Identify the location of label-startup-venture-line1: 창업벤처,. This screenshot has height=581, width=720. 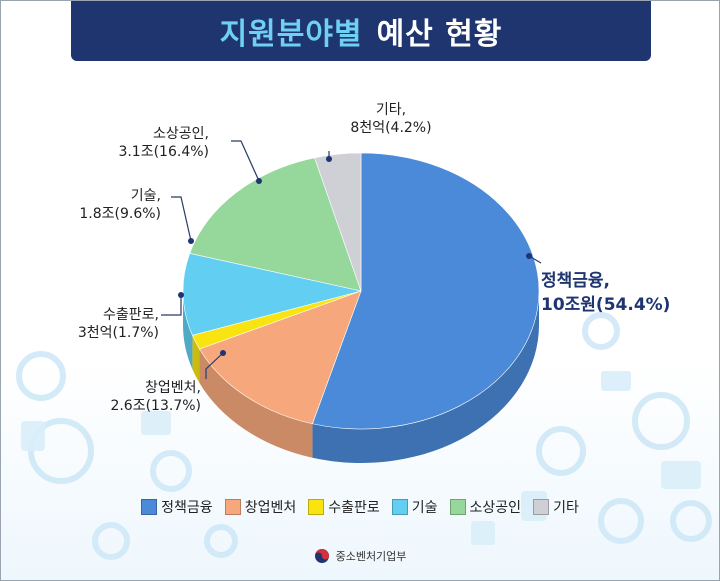
(173, 388).